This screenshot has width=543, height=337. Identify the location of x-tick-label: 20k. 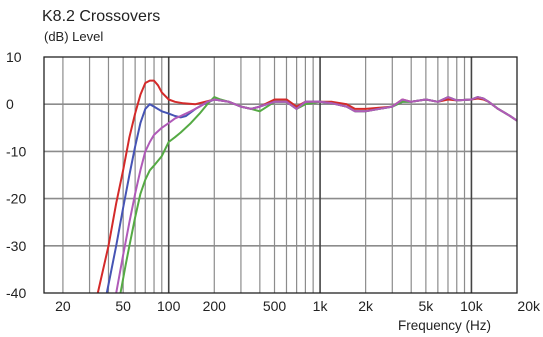
(529, 306).